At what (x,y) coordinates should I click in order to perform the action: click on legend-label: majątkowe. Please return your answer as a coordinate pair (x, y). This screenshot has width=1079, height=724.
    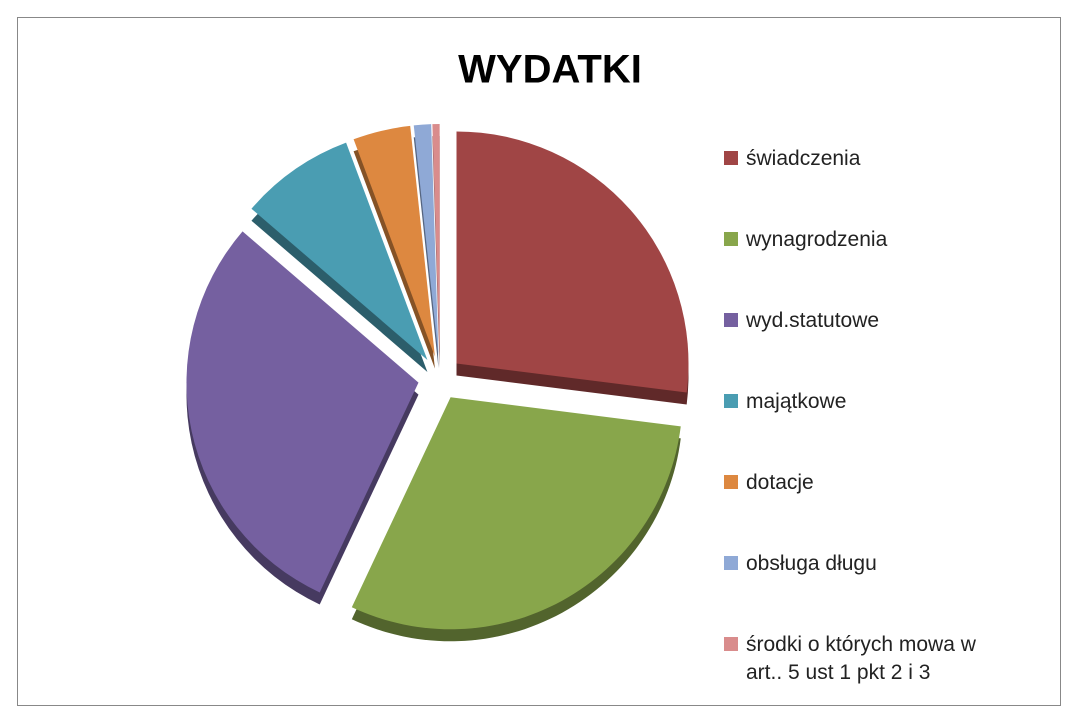
    Looking at the image, I should click on (796, 401).